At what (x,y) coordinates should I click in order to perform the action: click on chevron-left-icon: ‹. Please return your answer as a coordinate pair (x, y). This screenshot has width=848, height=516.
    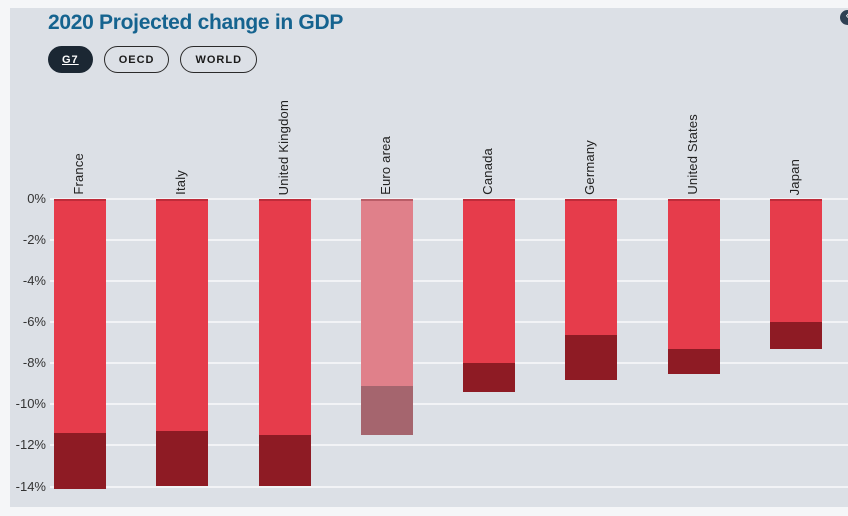
    Looking at the image, I should click on (847, 16).